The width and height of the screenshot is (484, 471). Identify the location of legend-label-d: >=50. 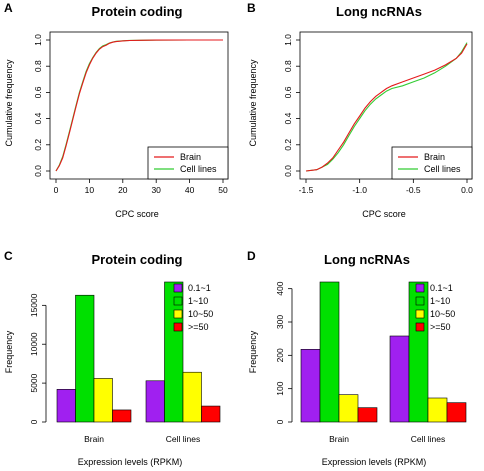
(440, 327).